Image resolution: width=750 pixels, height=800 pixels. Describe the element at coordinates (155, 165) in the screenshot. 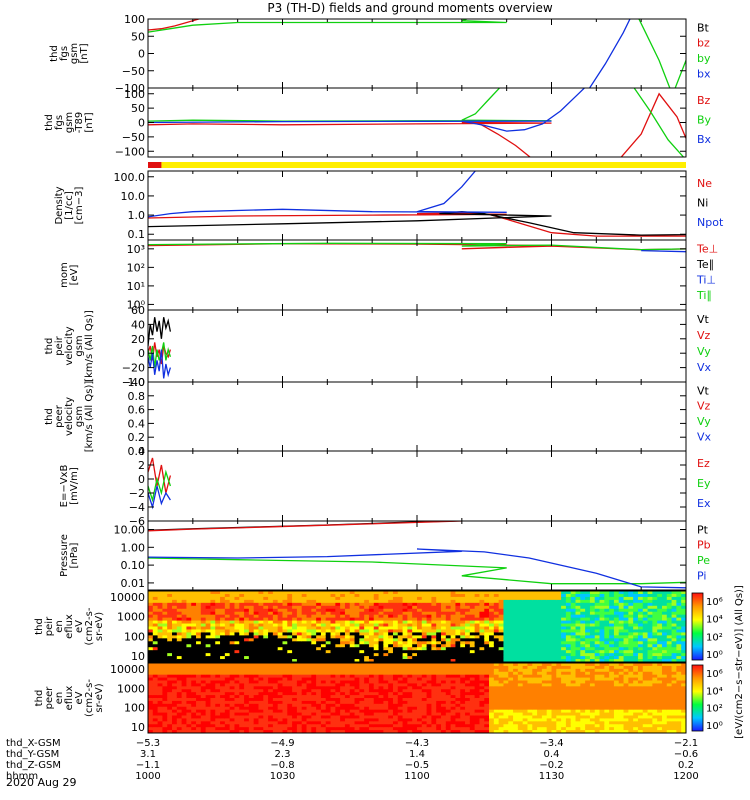

I see `mode-bar-red` at that location.